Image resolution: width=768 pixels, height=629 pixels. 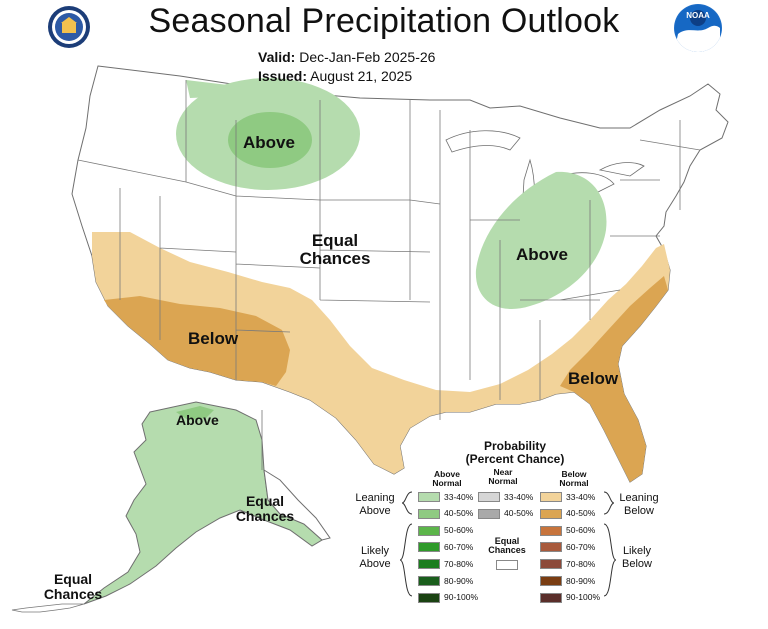 What do you see at coordinates (583, 597) in the screenshot?
I see `legend-below-range: 90-100%` at bounding box center [583, 597].